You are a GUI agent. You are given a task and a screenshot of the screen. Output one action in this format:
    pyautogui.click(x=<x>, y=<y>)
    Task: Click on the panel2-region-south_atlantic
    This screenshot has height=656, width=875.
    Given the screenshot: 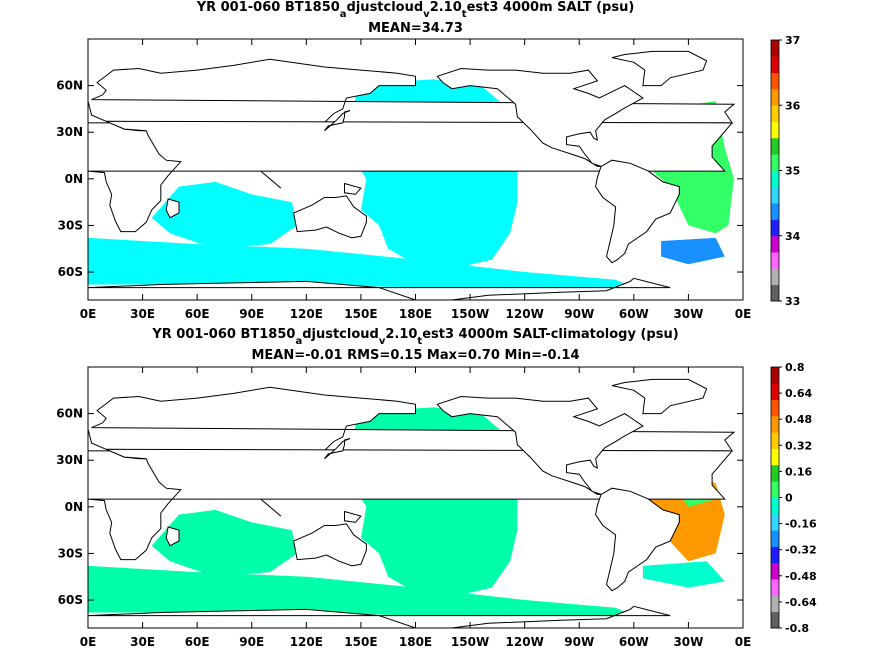 What is the action you would take?
    pyautogui.click(x=683, y=574)
    